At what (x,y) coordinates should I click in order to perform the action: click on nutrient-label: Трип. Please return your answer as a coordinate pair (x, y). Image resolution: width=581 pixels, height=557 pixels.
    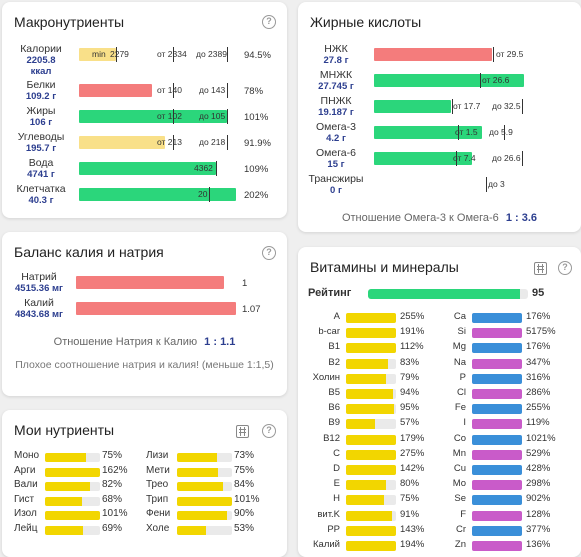
    Looking at the image, I should click on (157, 499).